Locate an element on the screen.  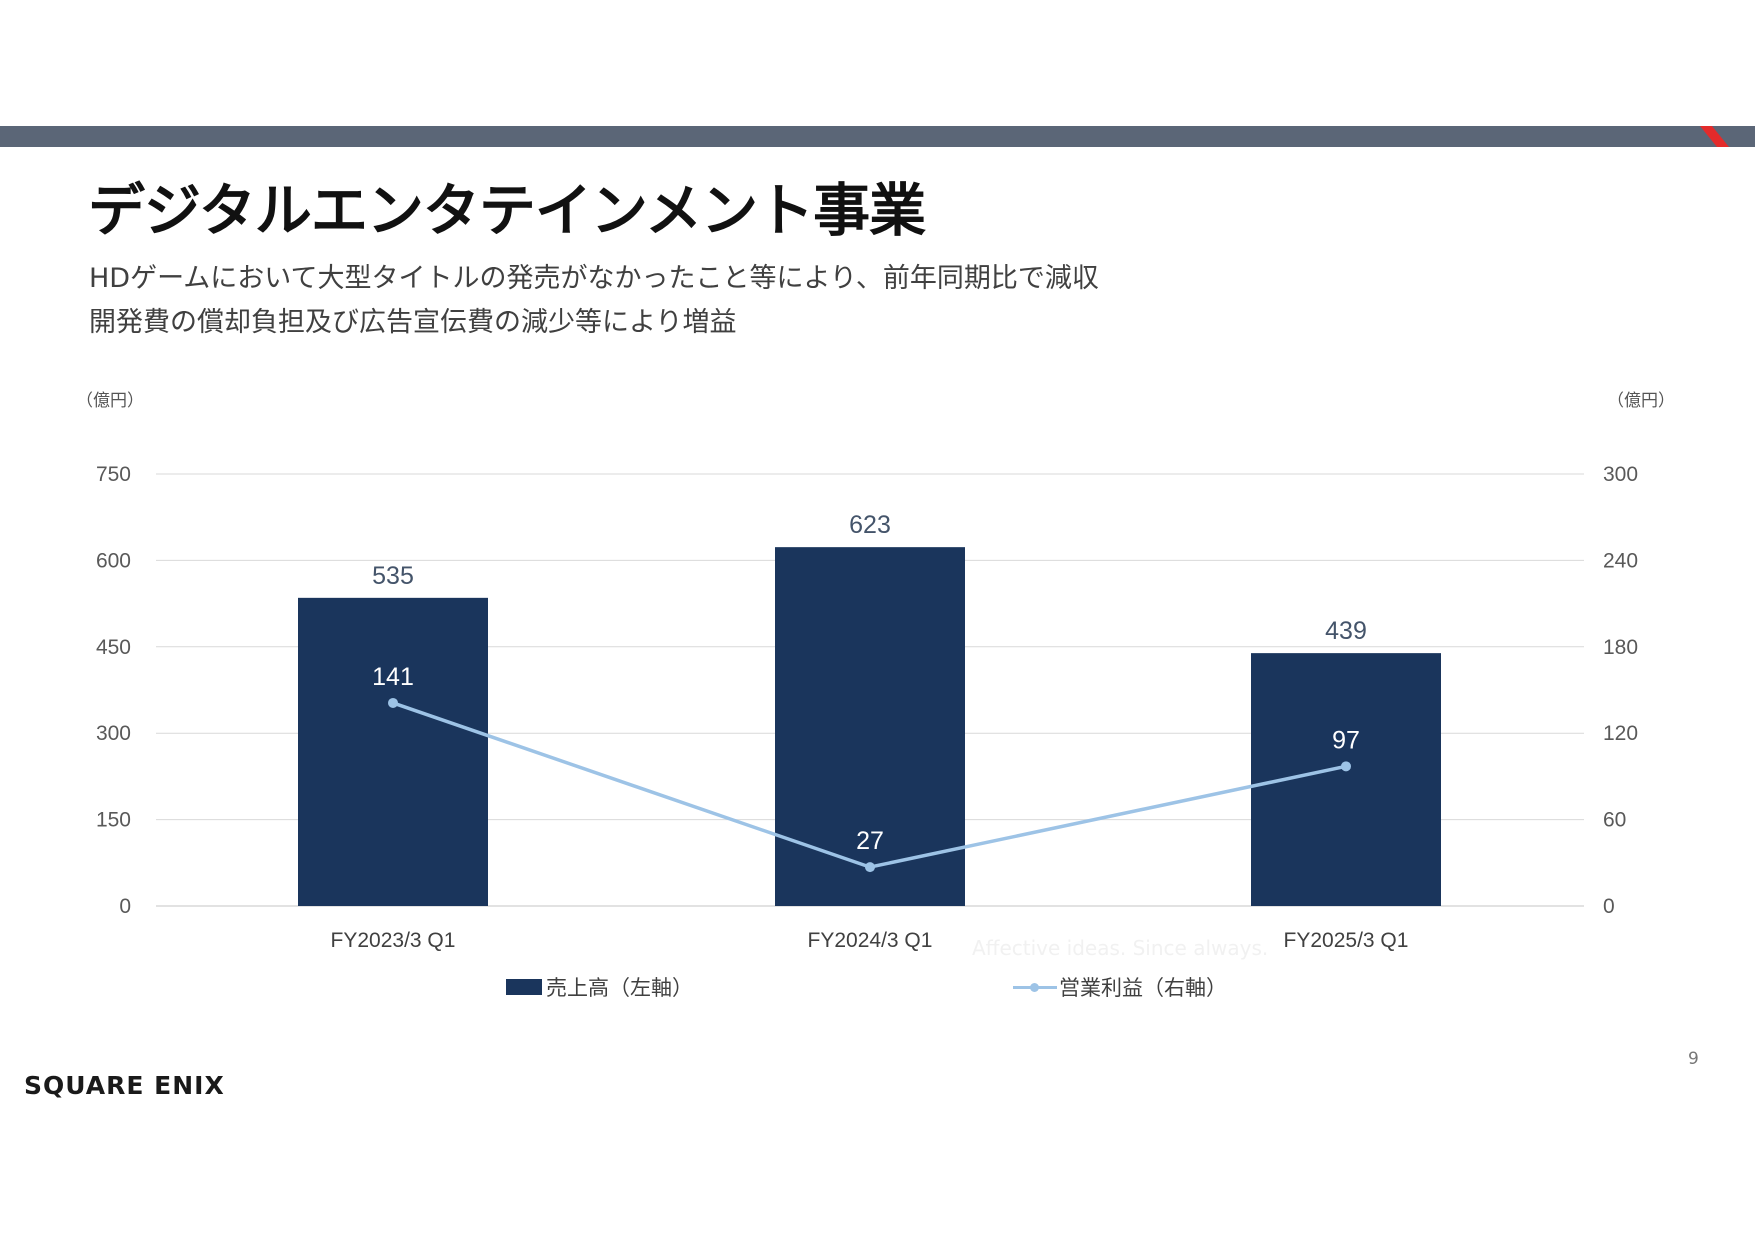
subtitle-line-2: 開発費の償却負担及び広告宣伝費の減少等により増益 is located at coordinates (413, 322).